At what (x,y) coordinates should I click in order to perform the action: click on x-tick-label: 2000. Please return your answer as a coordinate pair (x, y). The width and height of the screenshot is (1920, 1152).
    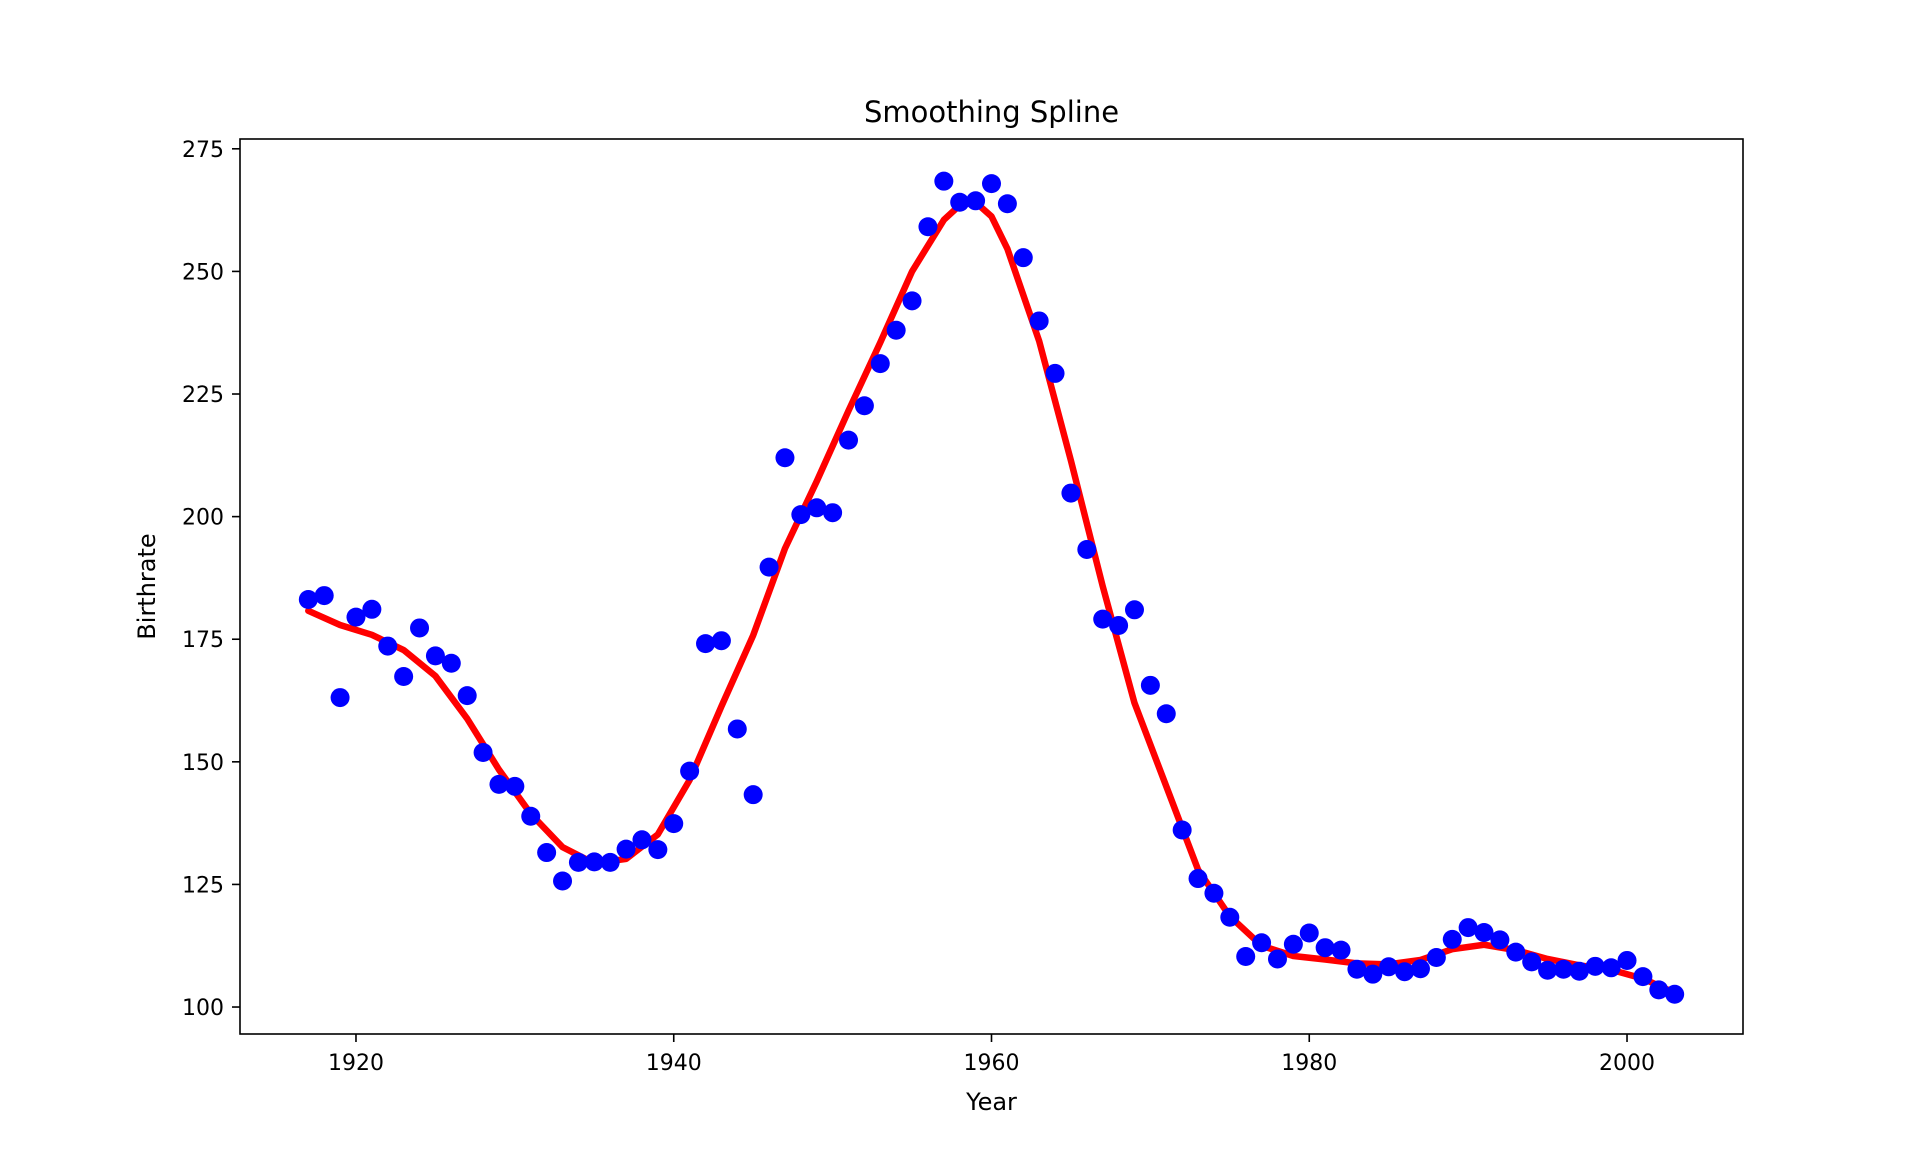
    Looking at the image, I should click on (1627, 1063).